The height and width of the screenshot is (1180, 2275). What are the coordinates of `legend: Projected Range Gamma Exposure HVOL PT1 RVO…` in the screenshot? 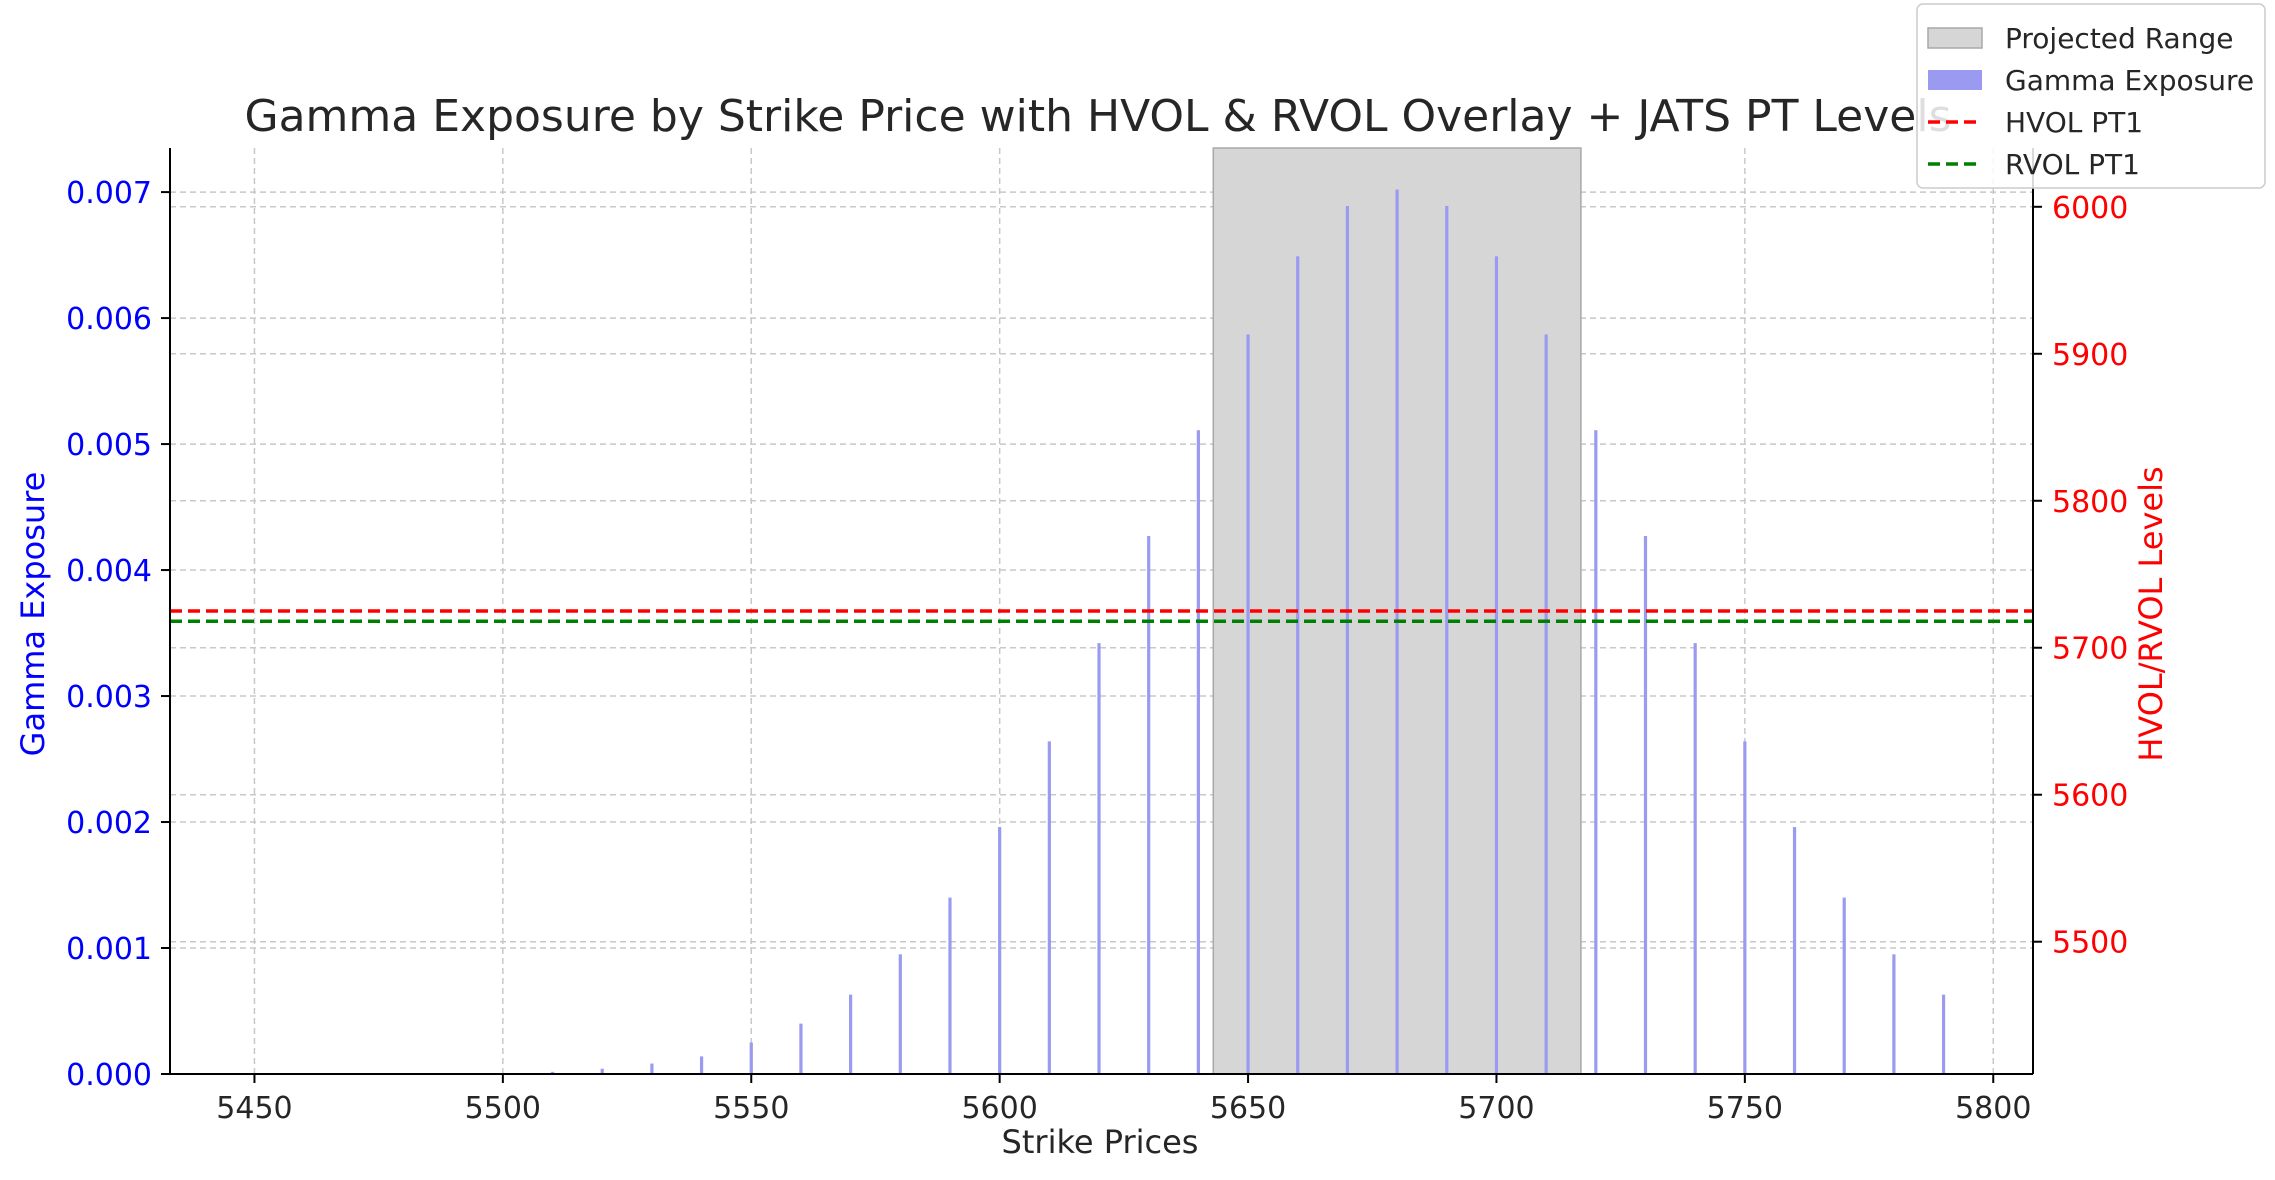 It's located at (2091, 96).